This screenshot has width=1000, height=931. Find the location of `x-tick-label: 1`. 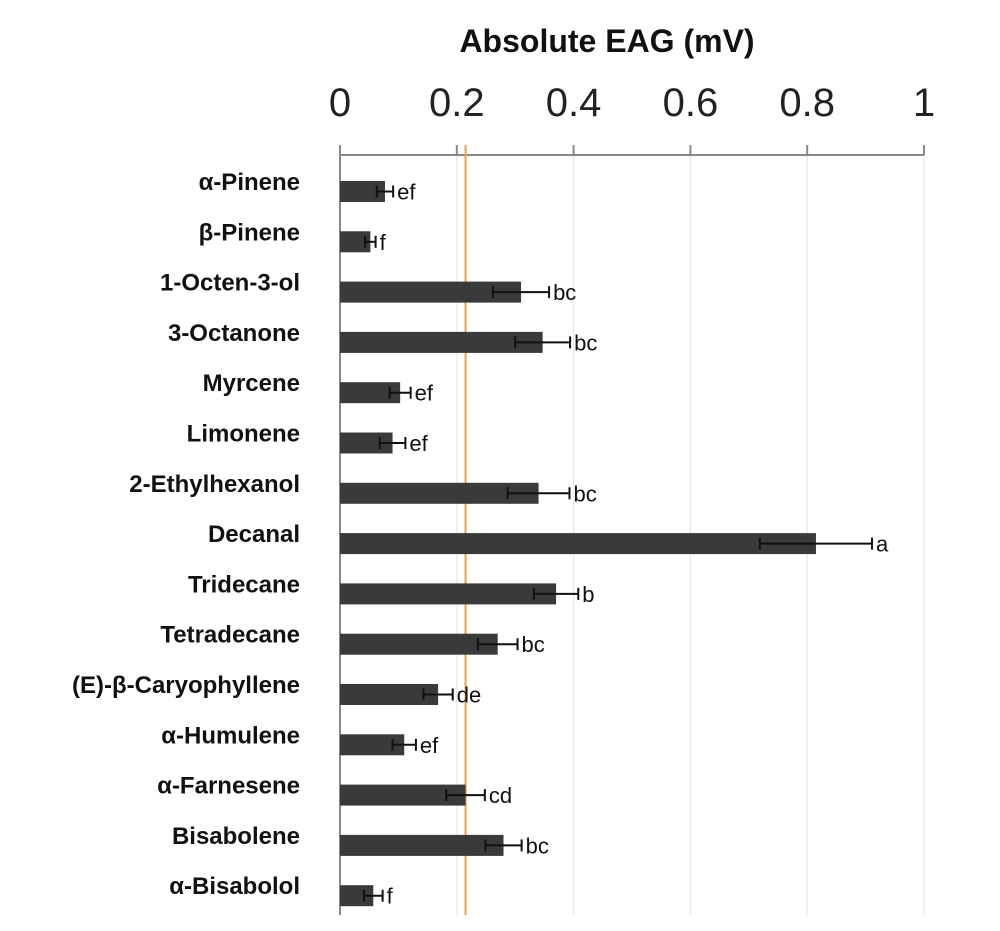

x-tick-label: 1 is located at coordinates (924, 103).